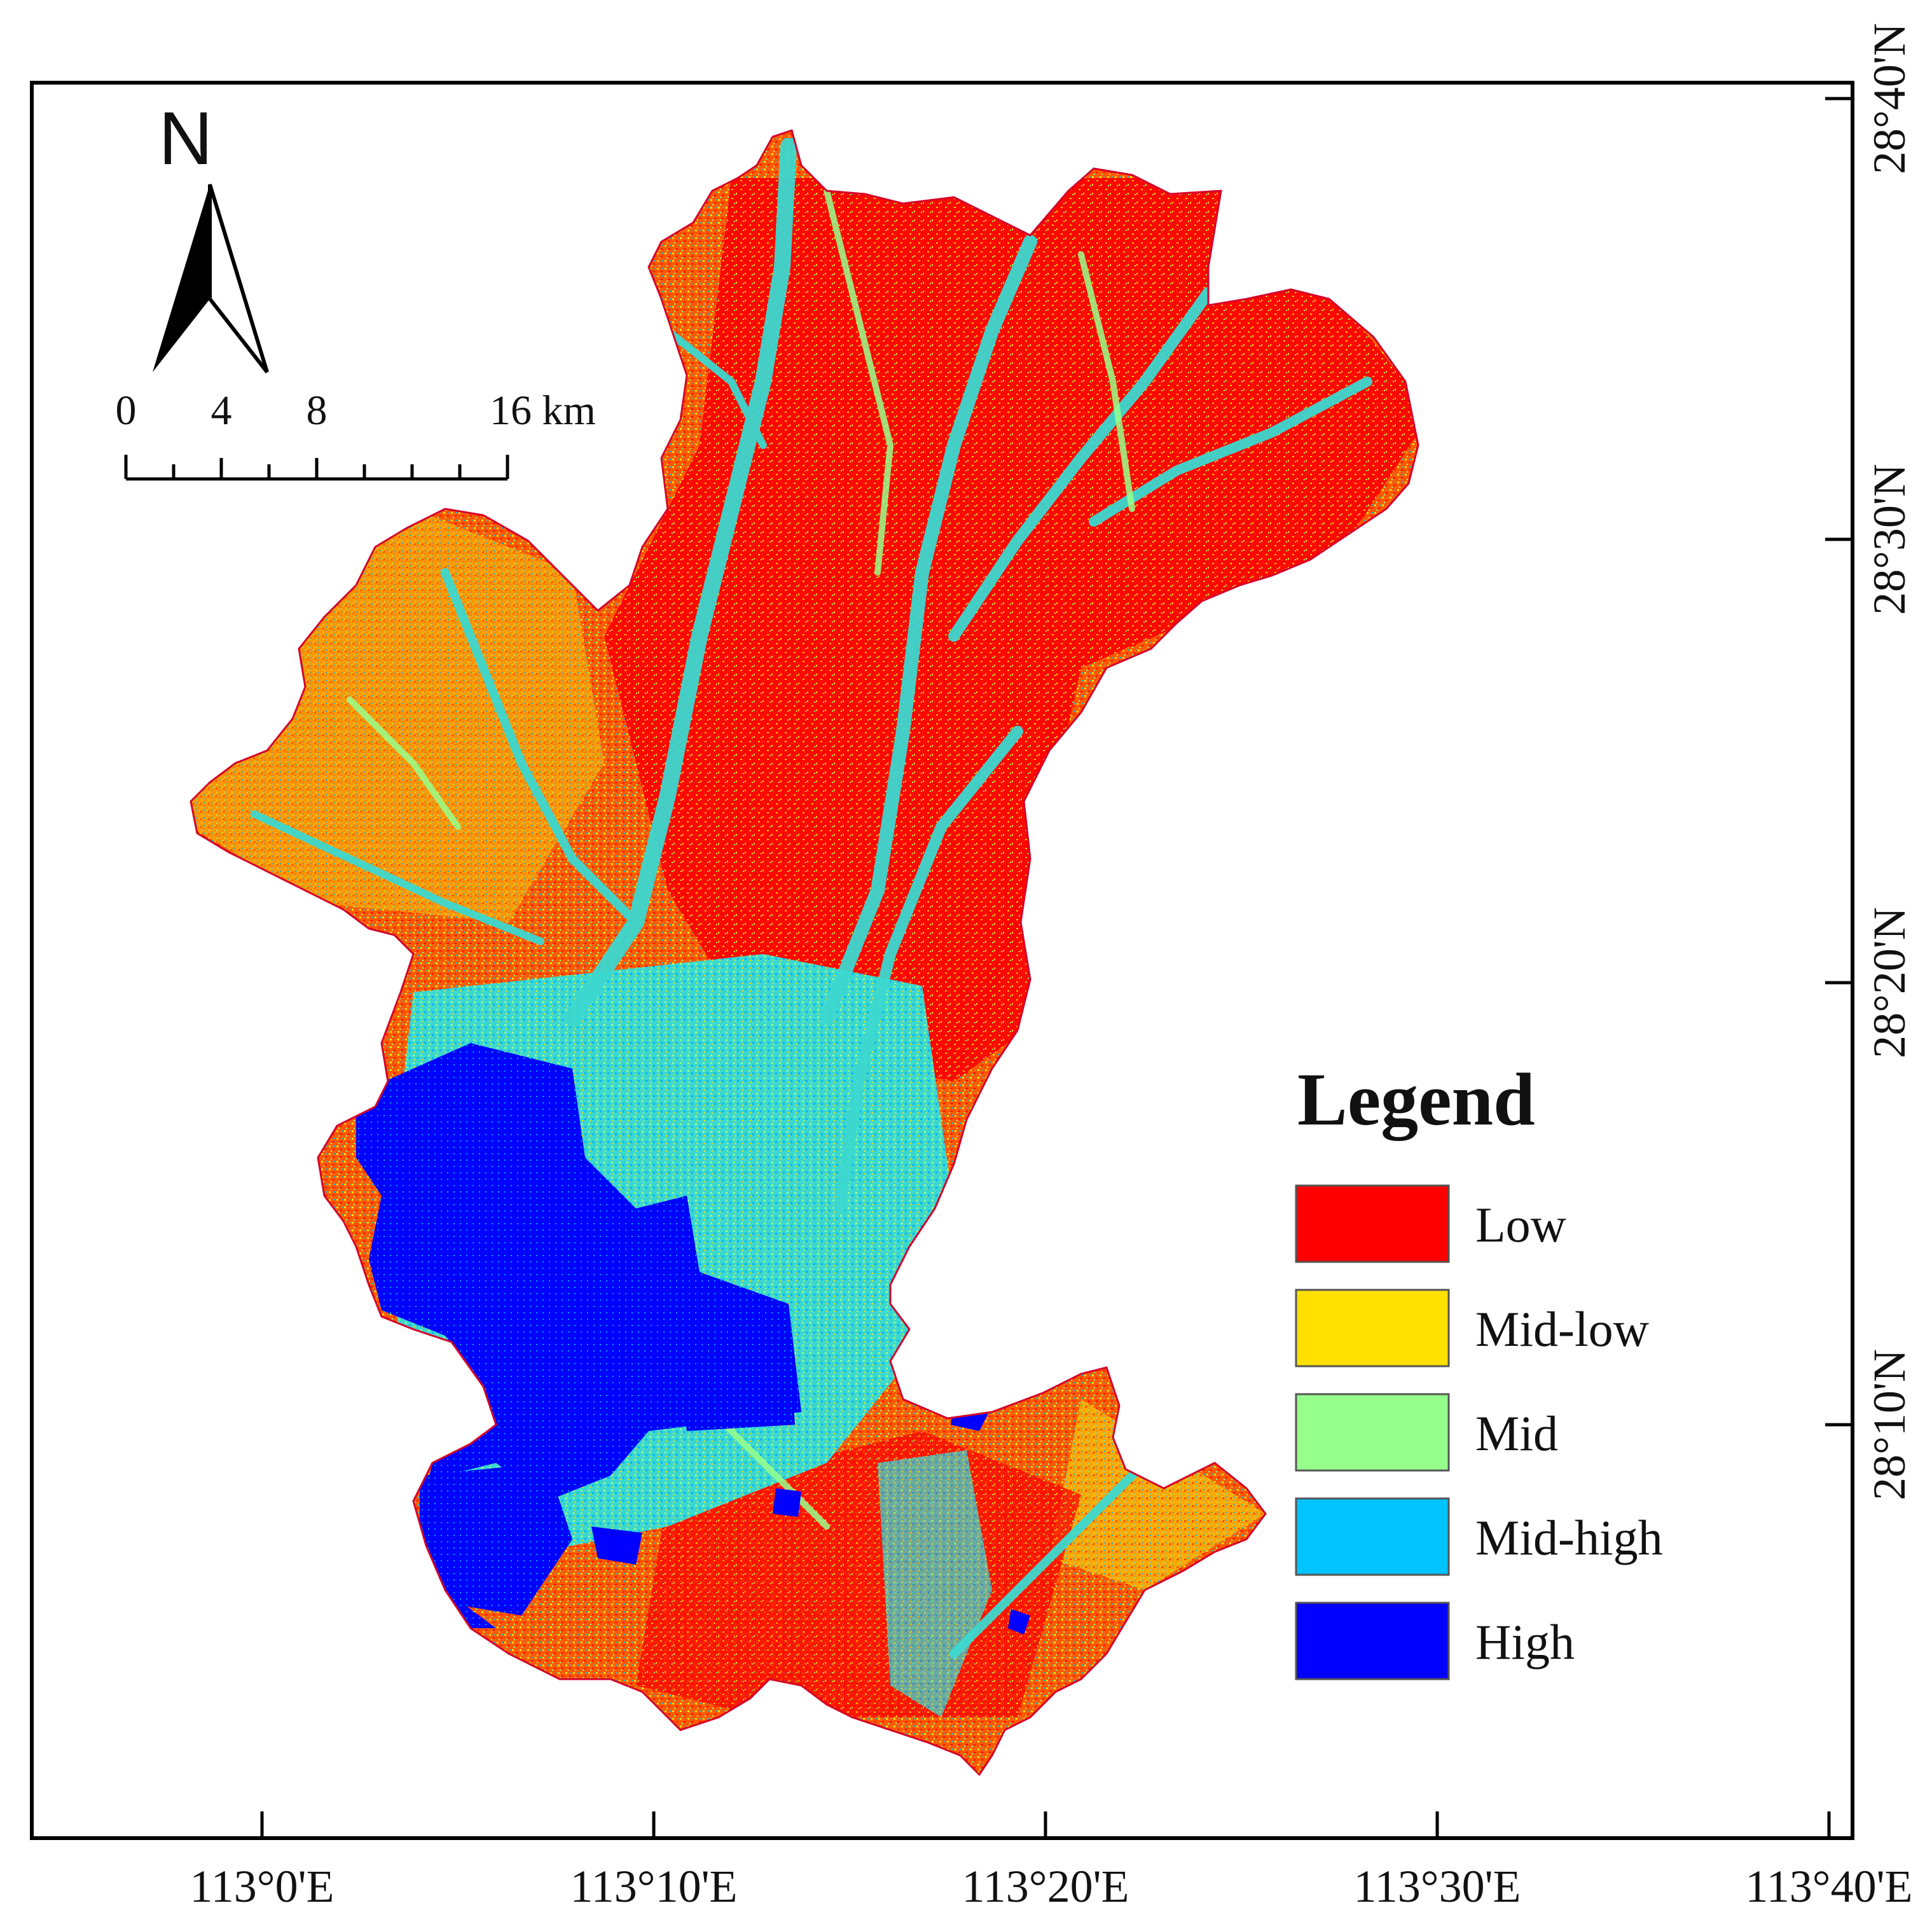 The height and width of the screenshot is (1910, 1932). Describe the element at coordinates (1372, 1224) in the screenshot. I see `legend-swatch-low` at that location.